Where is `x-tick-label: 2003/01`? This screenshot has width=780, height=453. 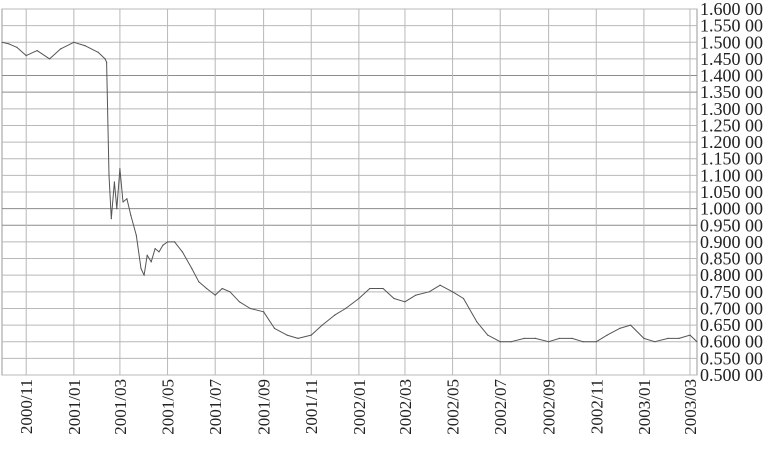 x-tick-label: 2003/01 is located at coordinates (644, 407).